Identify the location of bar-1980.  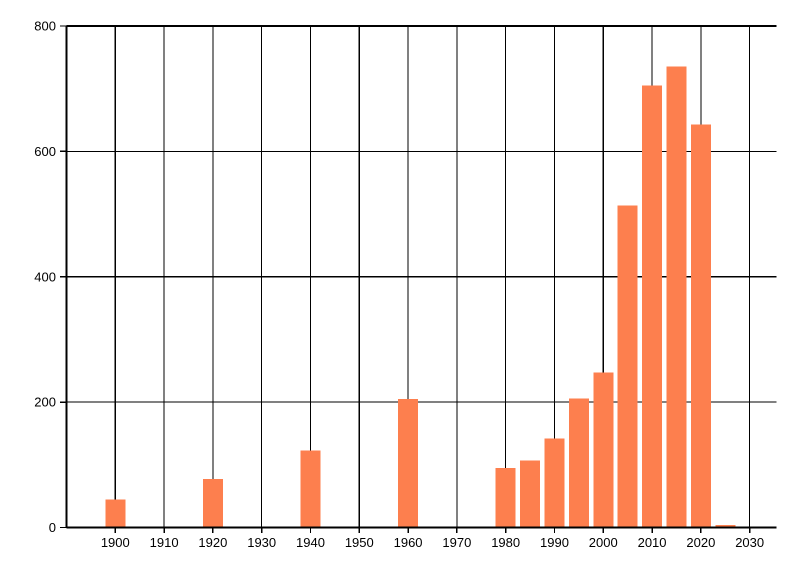
(505, 497).